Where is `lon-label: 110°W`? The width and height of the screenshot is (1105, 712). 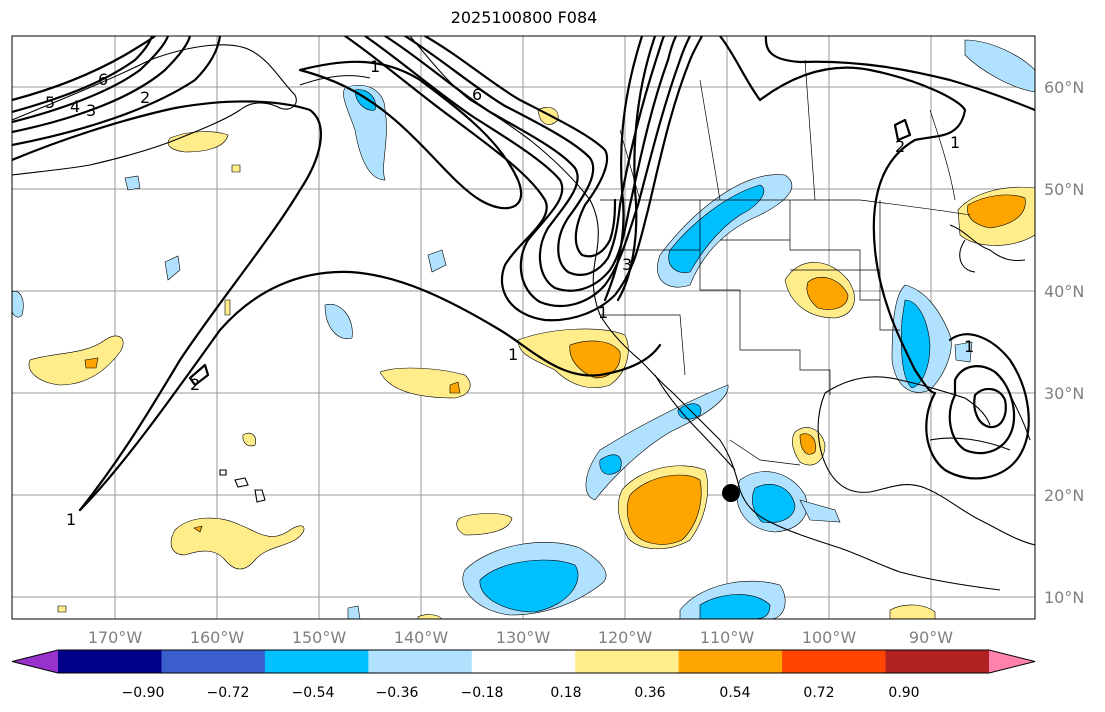
lon-label: 110°W is located at coordinates (727, 637).